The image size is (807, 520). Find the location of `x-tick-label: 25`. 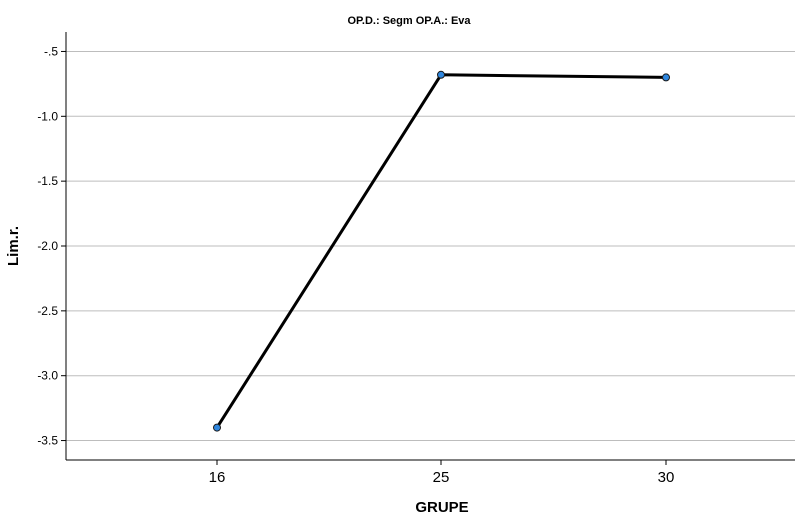

x-tick-label: 25 is located at coordinates (441, 477).